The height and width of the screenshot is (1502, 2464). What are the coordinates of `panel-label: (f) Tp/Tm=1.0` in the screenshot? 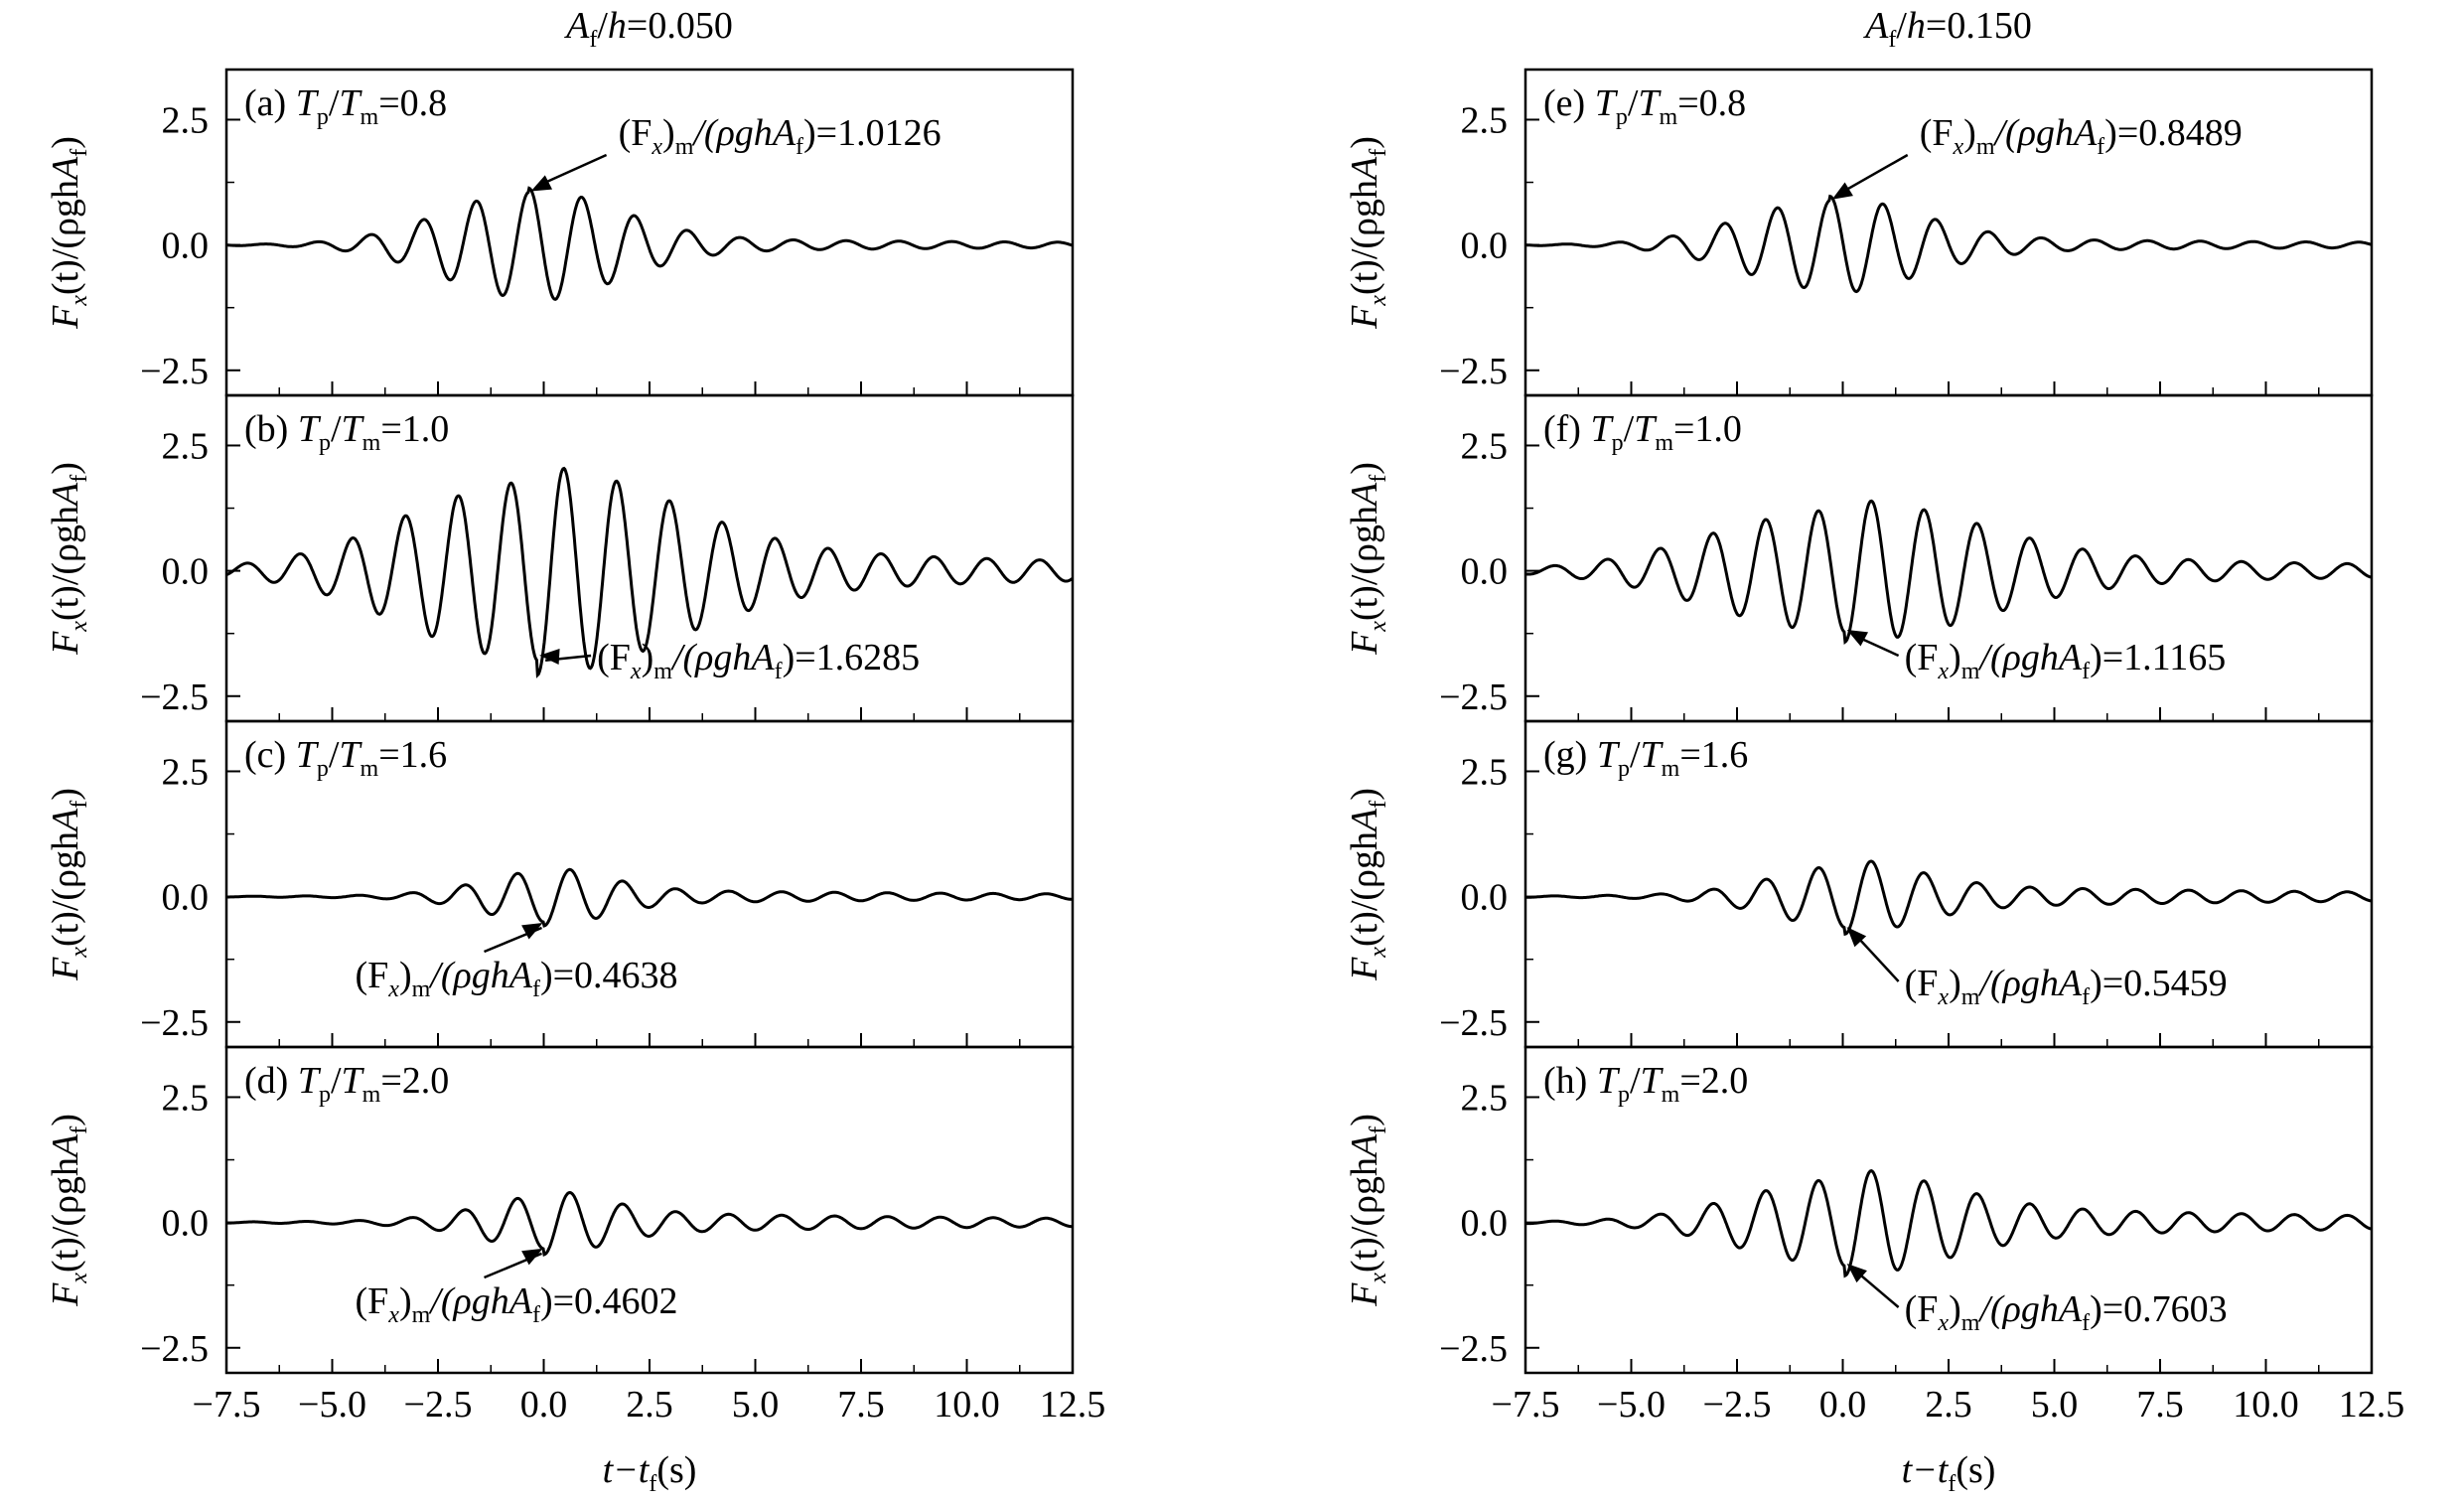 It's located at (1642, 432).